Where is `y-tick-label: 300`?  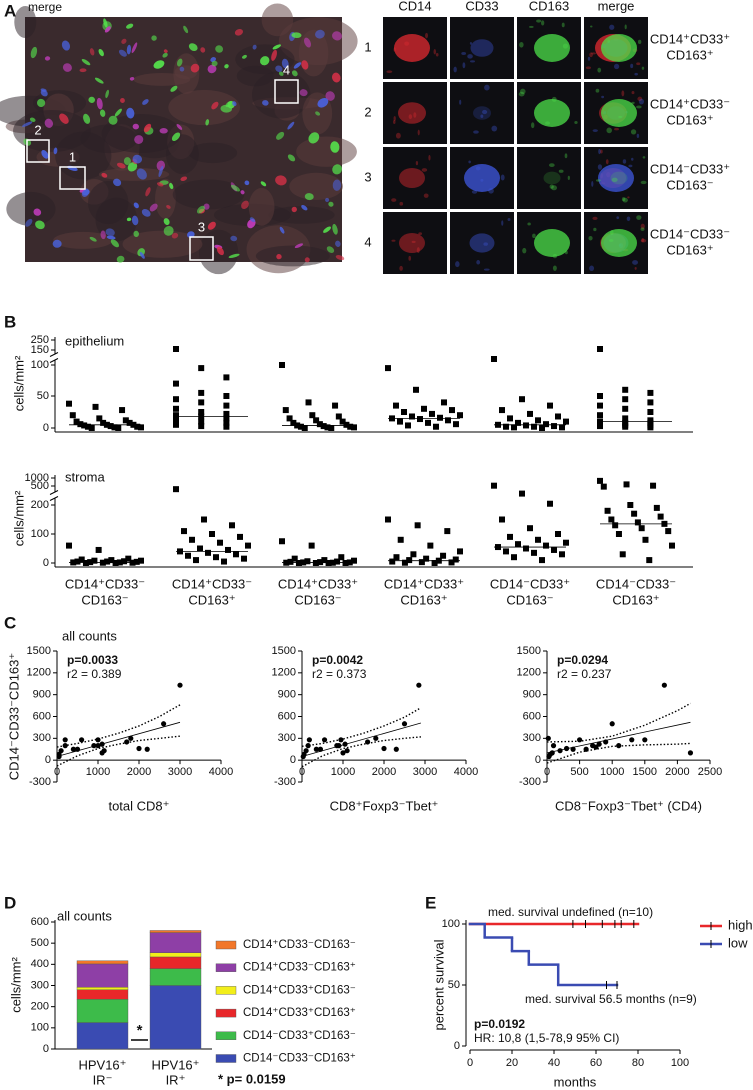 y-tick-label: 300 is located at coordinates (40, 985).